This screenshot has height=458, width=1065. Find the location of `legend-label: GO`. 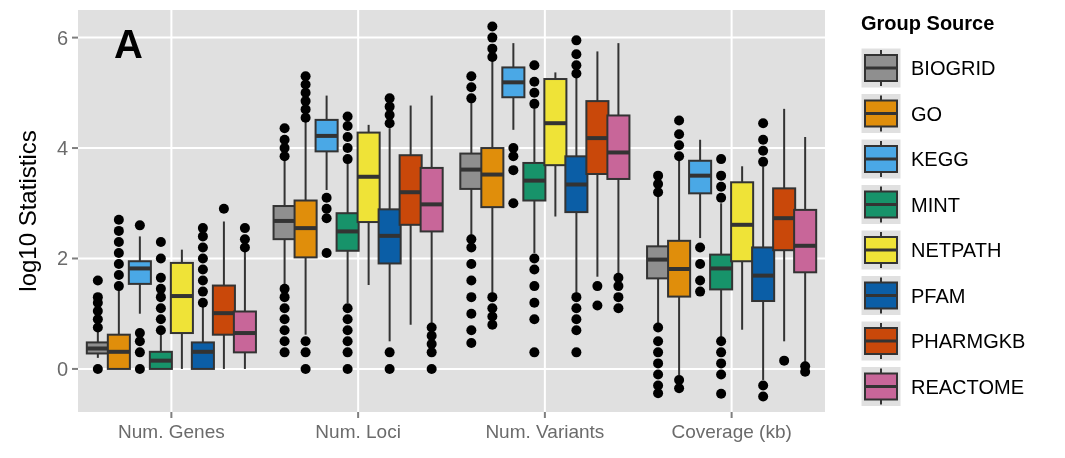

legend-label: GO is located at coordinates (927, 113).